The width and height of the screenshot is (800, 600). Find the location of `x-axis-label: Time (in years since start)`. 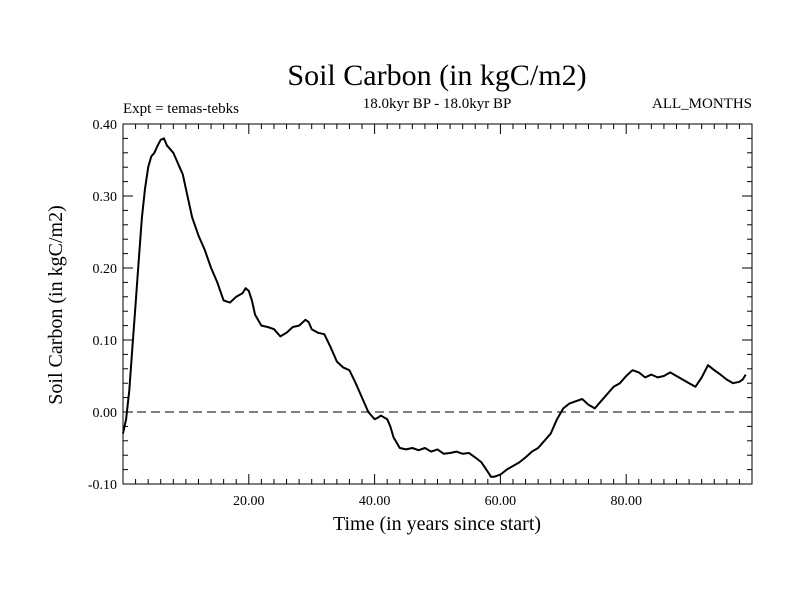

x-axis-label: Time (in years since start) is located at coordinates (437, 524).